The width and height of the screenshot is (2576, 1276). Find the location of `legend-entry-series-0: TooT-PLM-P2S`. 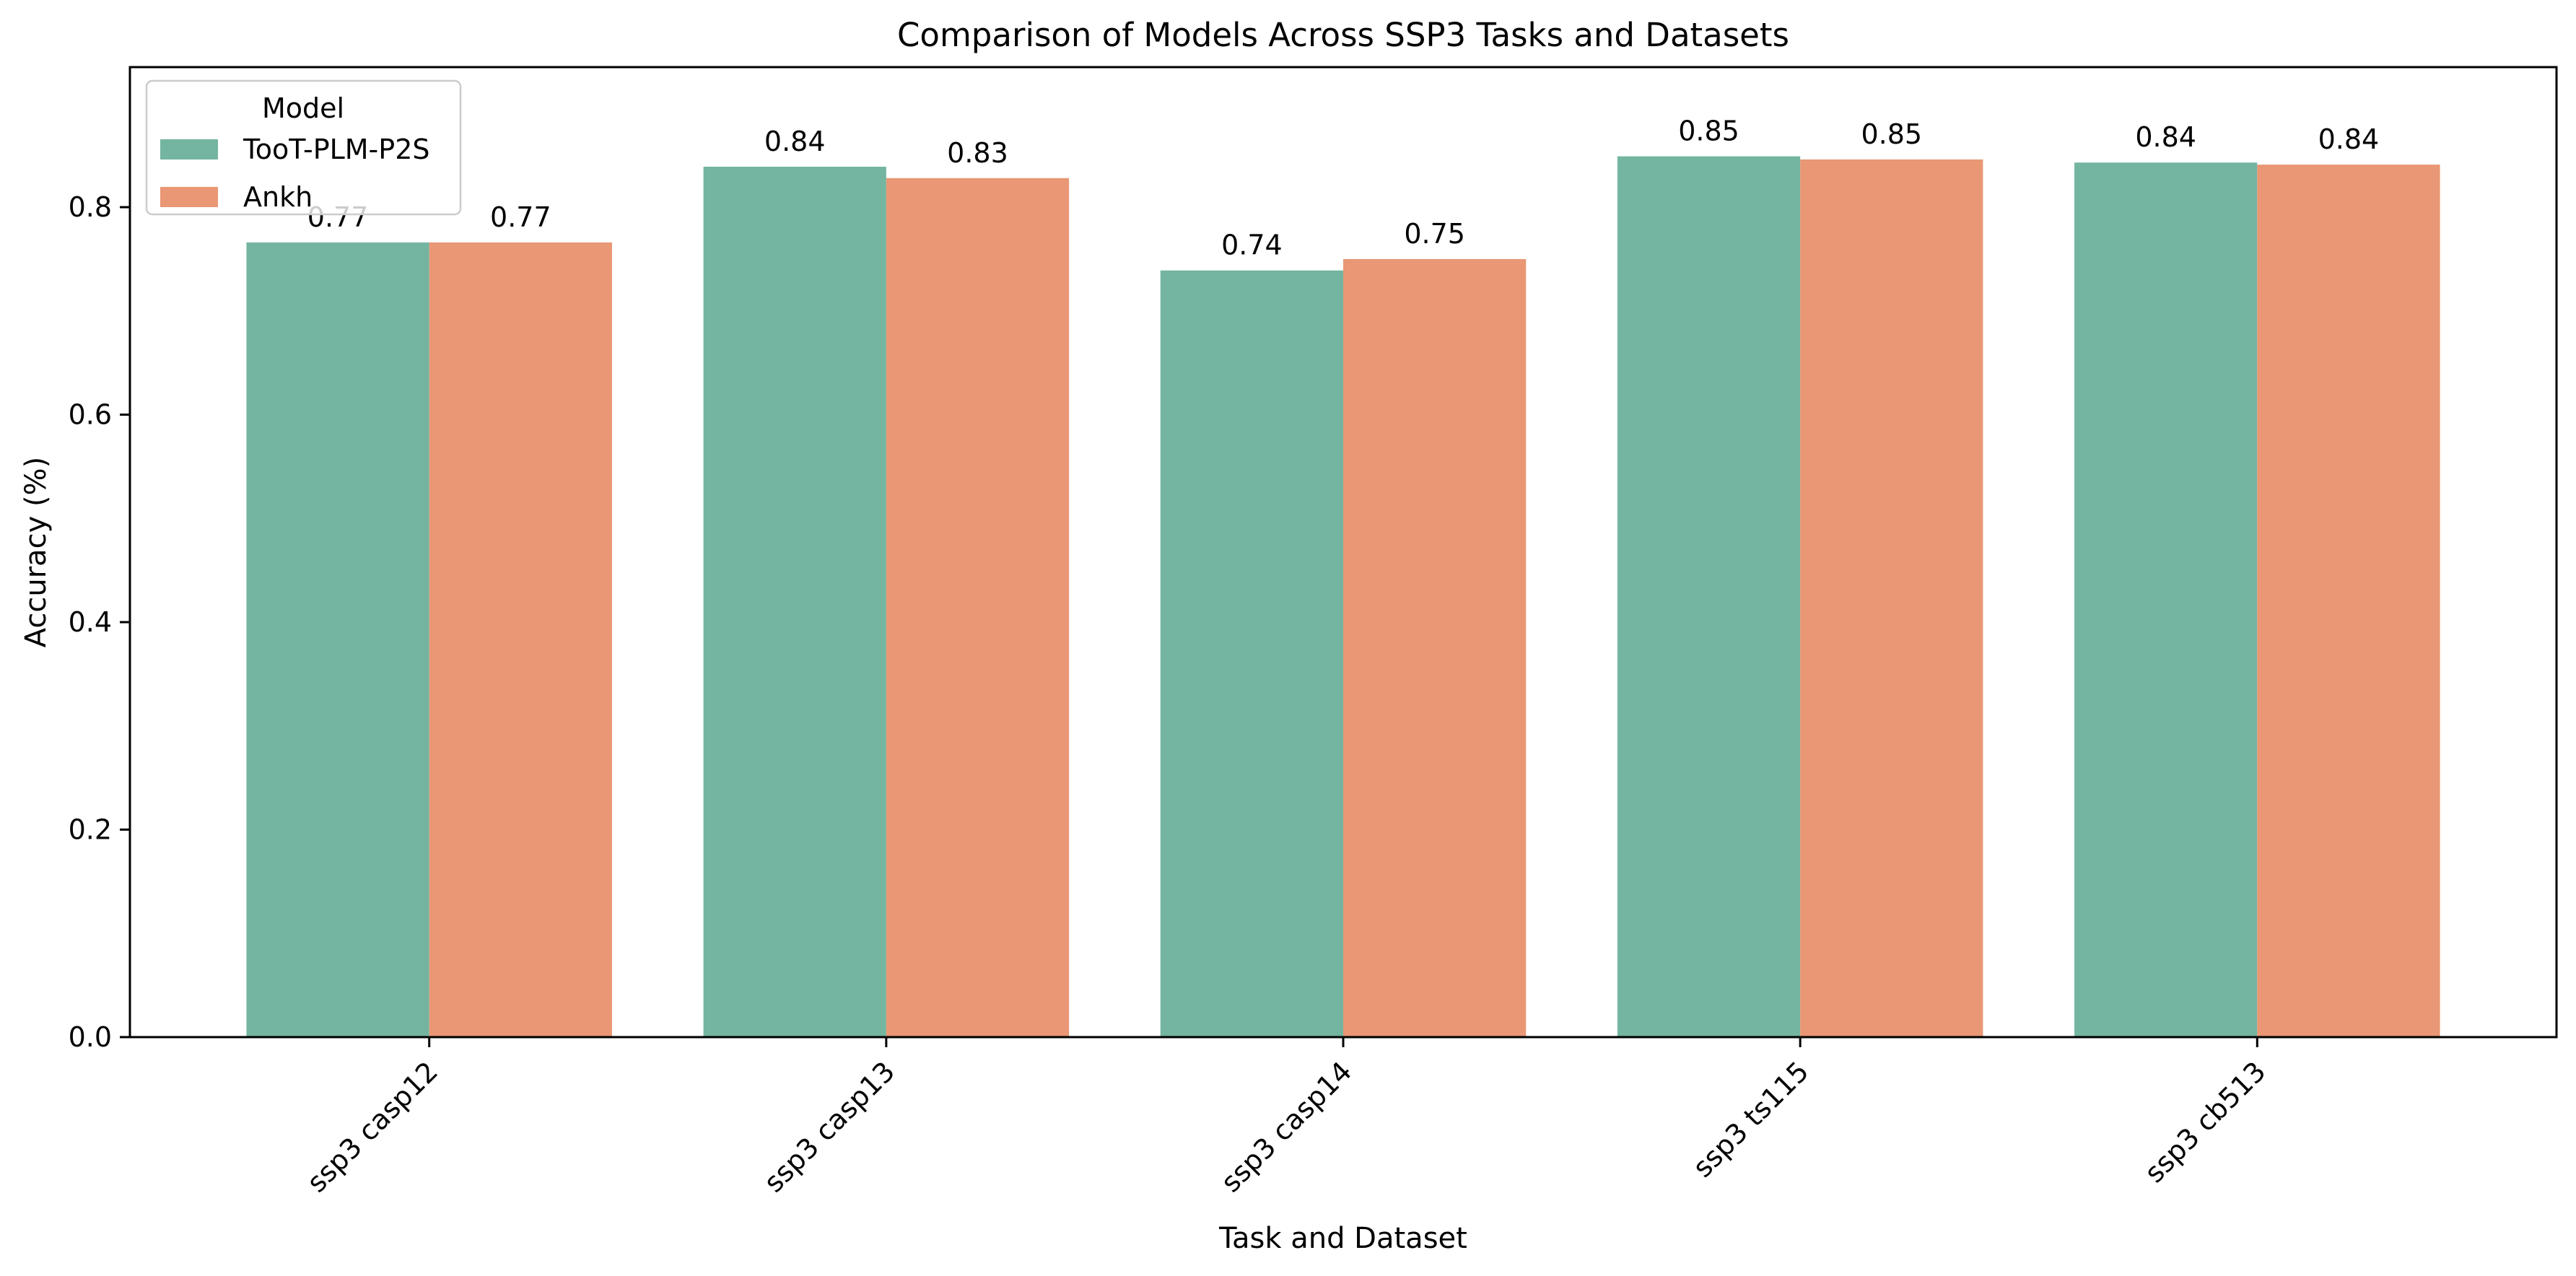

legend-entry-series-0: TooT-PLM-P2S is located at coordinates (336, 149).